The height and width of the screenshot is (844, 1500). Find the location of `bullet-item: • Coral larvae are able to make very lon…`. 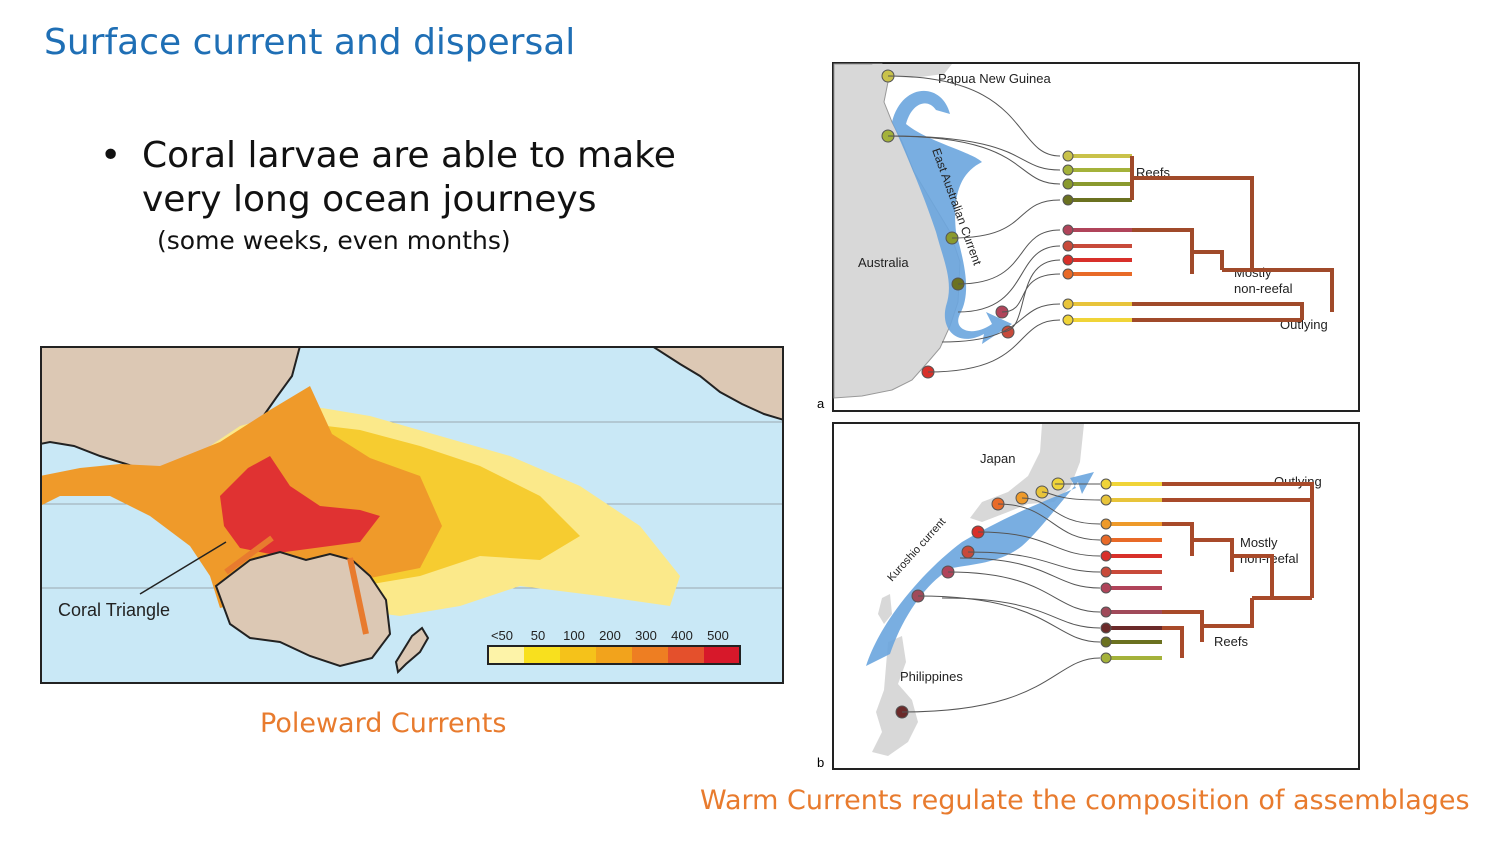

bullet-item: • Coral larvae are able to make very lon… is located at coordinates (420, 178).